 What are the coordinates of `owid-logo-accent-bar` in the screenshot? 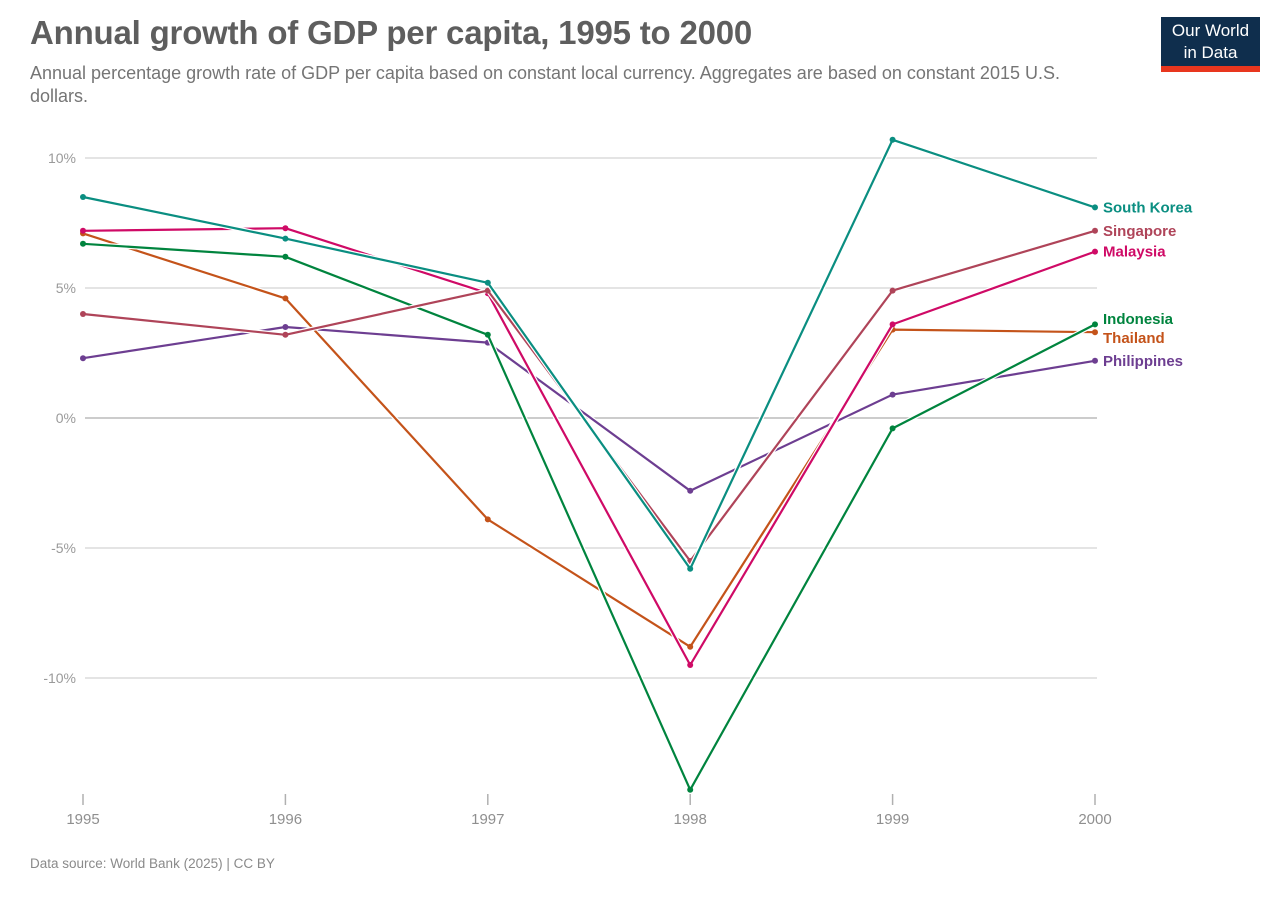 It's located at (1210, 69).